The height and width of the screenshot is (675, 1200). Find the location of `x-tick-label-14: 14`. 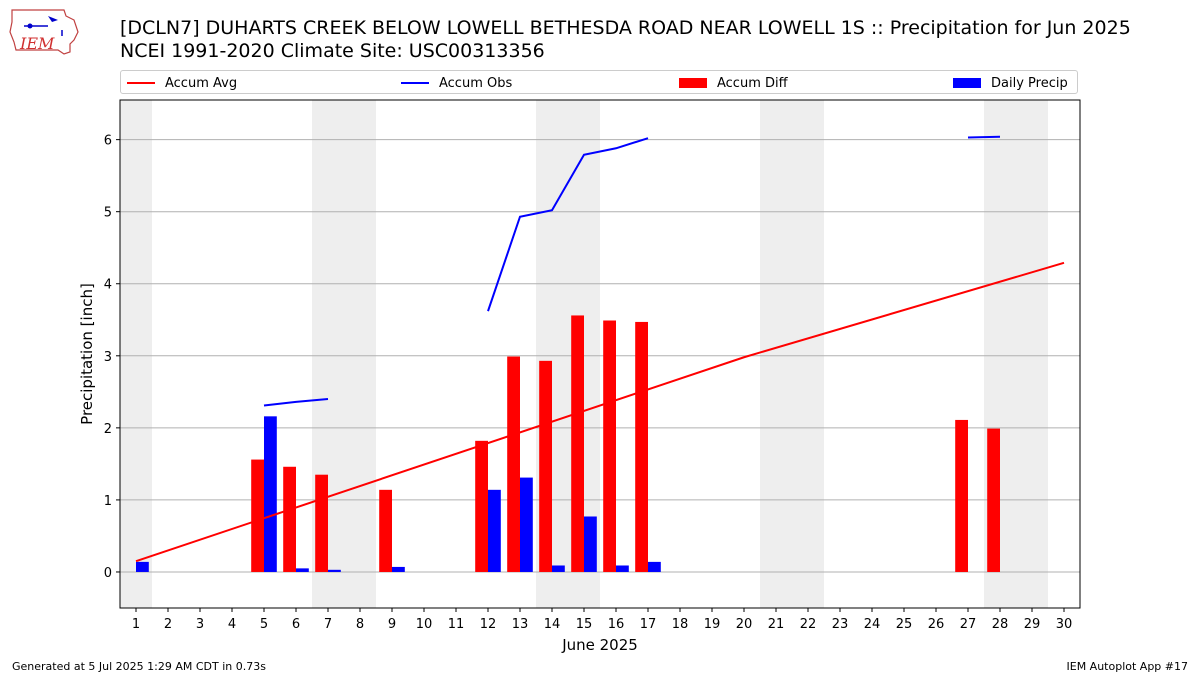

x-tick-label-14: 14 is located at coordinates (552, 624).